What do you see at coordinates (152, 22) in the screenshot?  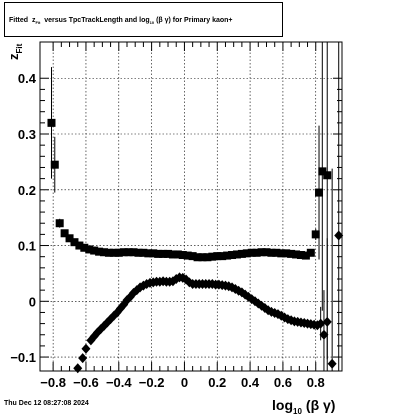 I see `title-log-sub: 10` at bounding box center [152, 22].